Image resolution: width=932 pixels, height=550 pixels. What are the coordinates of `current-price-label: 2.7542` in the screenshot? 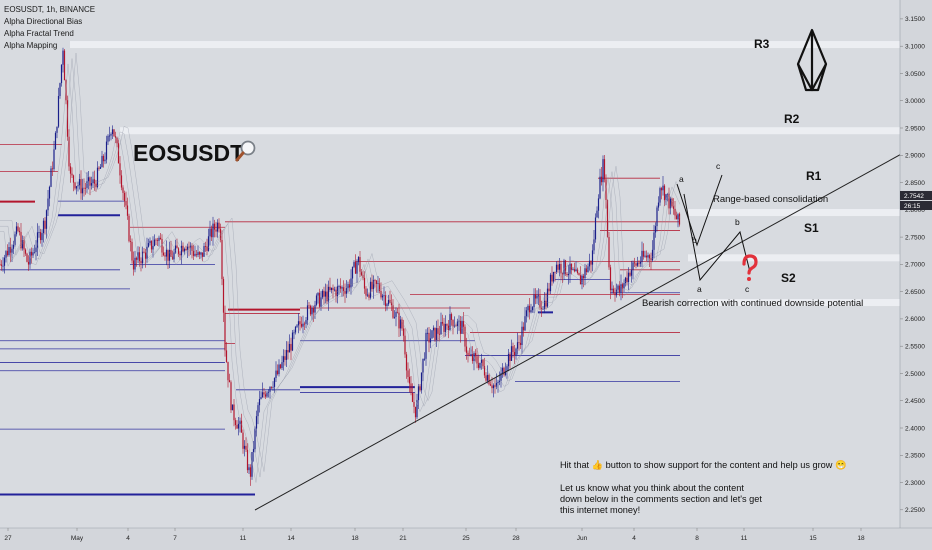 It's located at (914, 196).